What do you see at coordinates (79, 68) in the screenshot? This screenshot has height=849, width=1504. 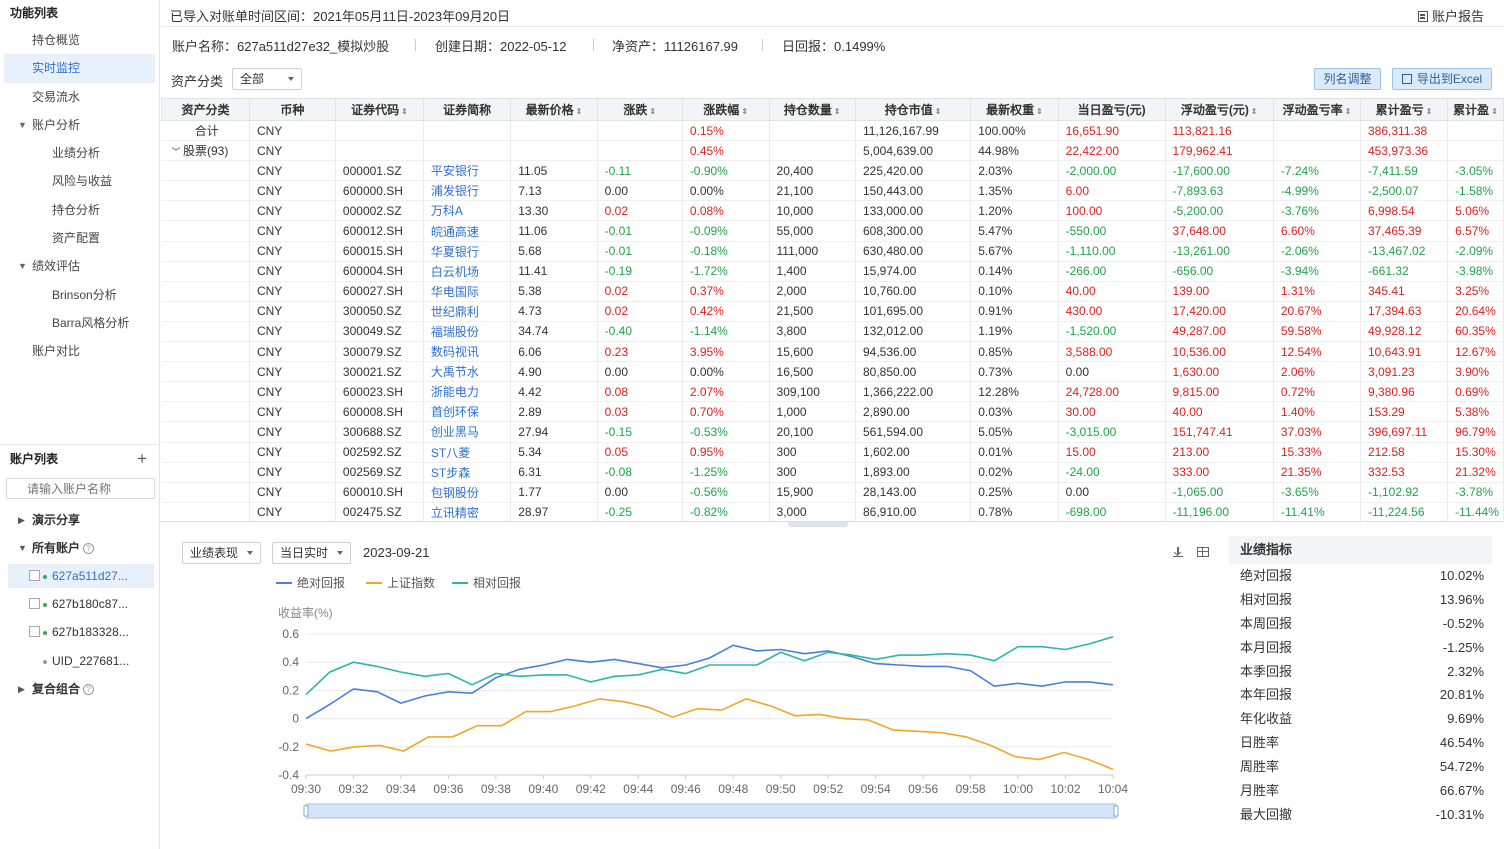 I see `nav-realtime-monitor: 实时监控` at bounding box center [79, 68].